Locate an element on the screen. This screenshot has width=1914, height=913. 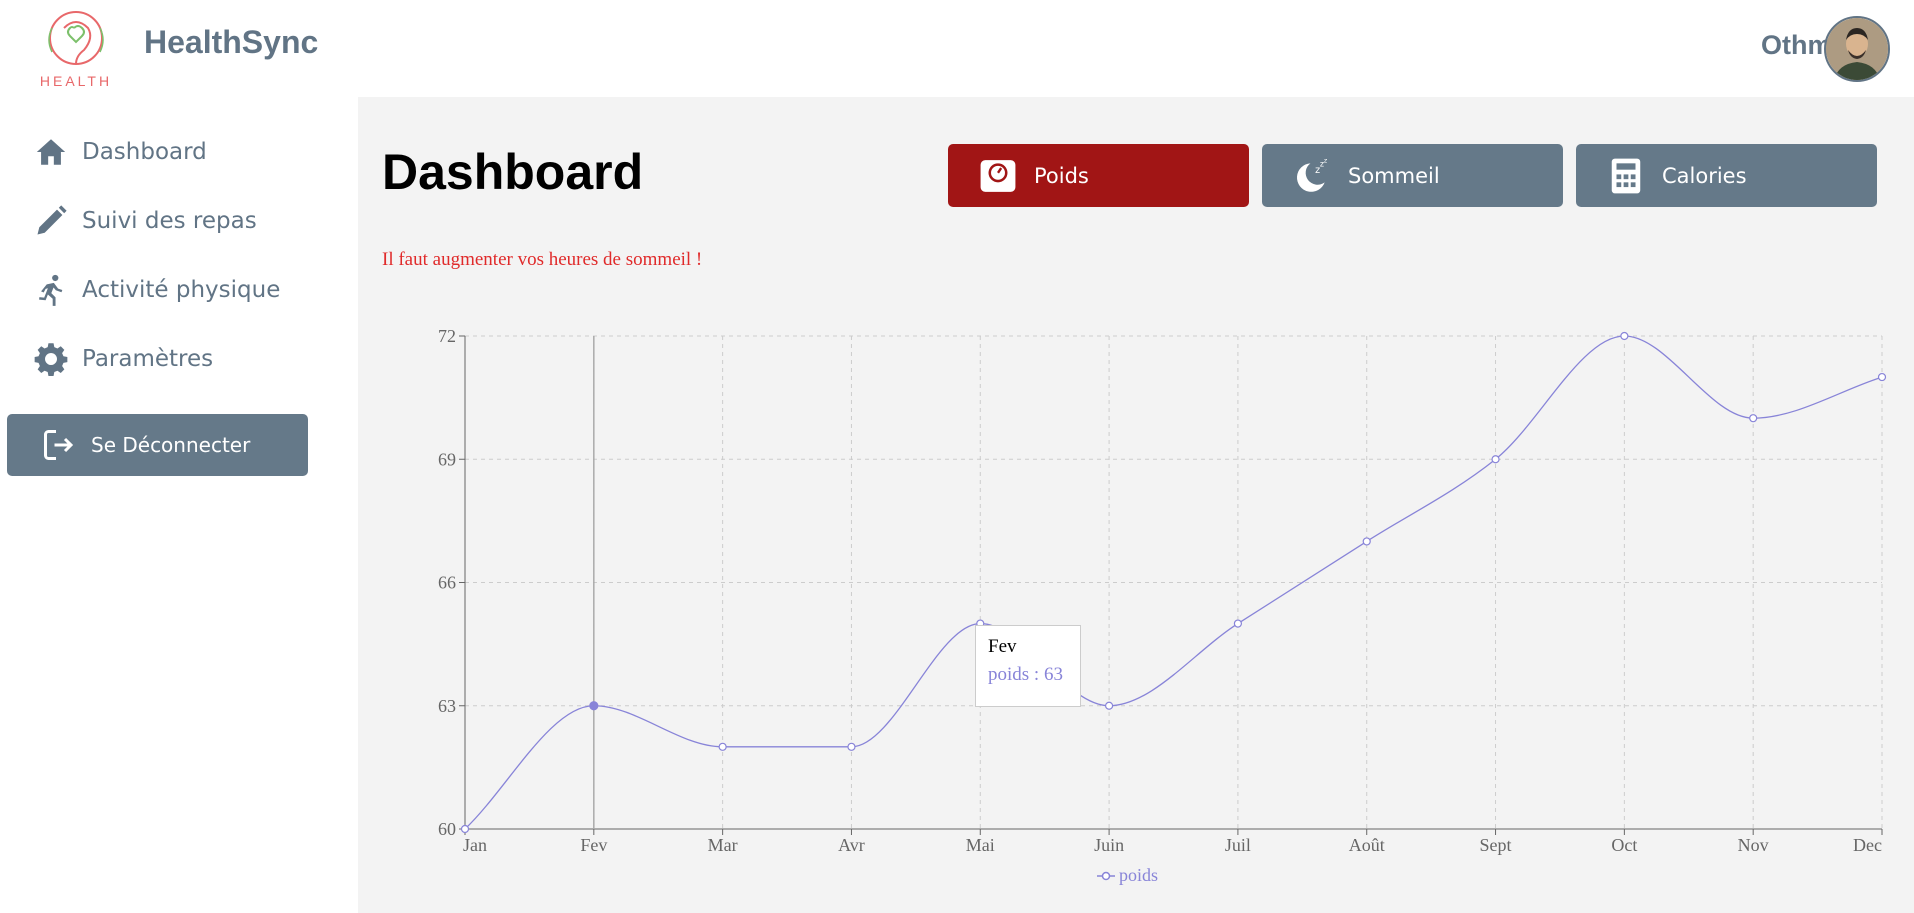
sidebar-item-meals: Suivi des repas is located at coordinates (143, 221).